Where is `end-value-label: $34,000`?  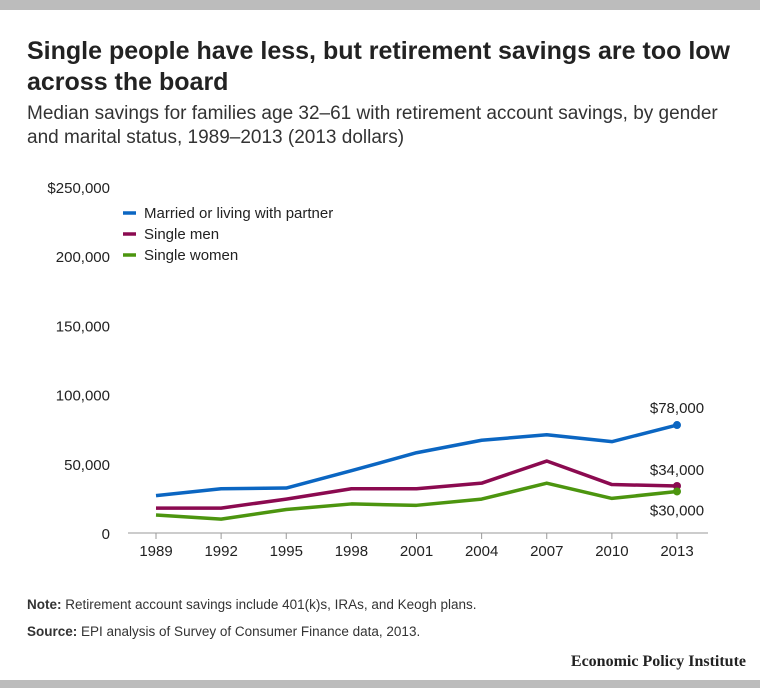 end-value-label: $34,000 is located at coordinates (677, 470).